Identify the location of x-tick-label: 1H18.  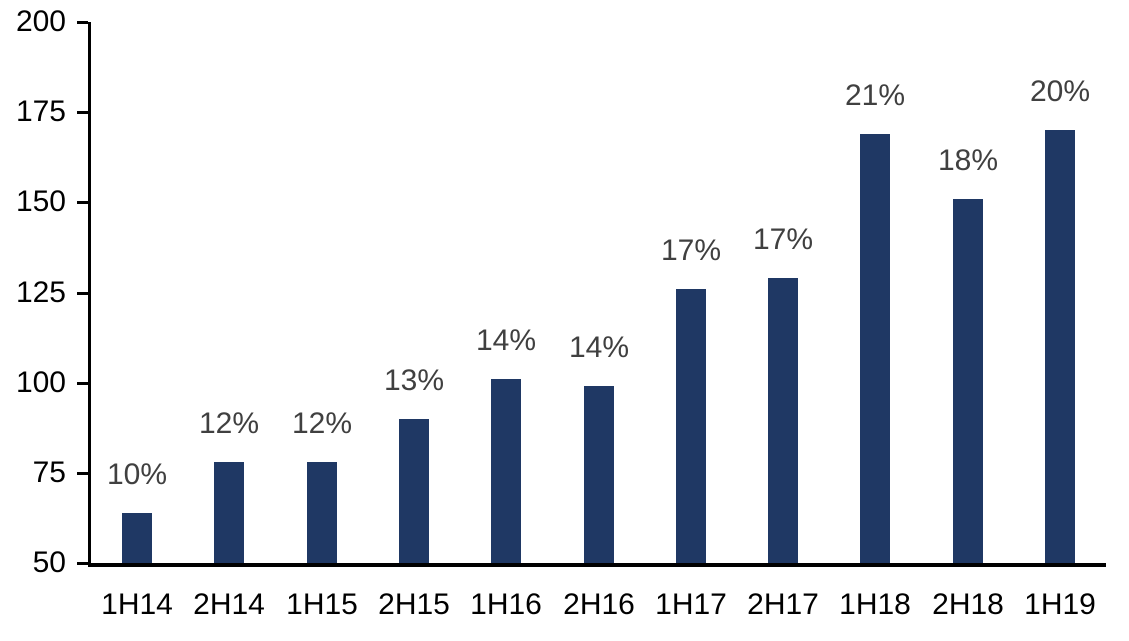
(875, 604).